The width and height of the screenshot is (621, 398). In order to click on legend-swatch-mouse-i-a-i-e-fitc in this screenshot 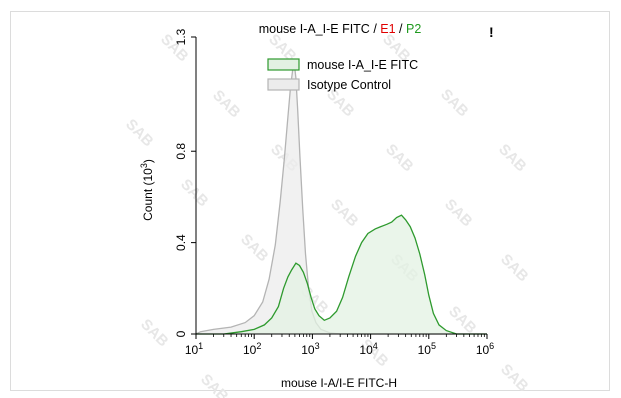, I will do `click(283, 64)`.